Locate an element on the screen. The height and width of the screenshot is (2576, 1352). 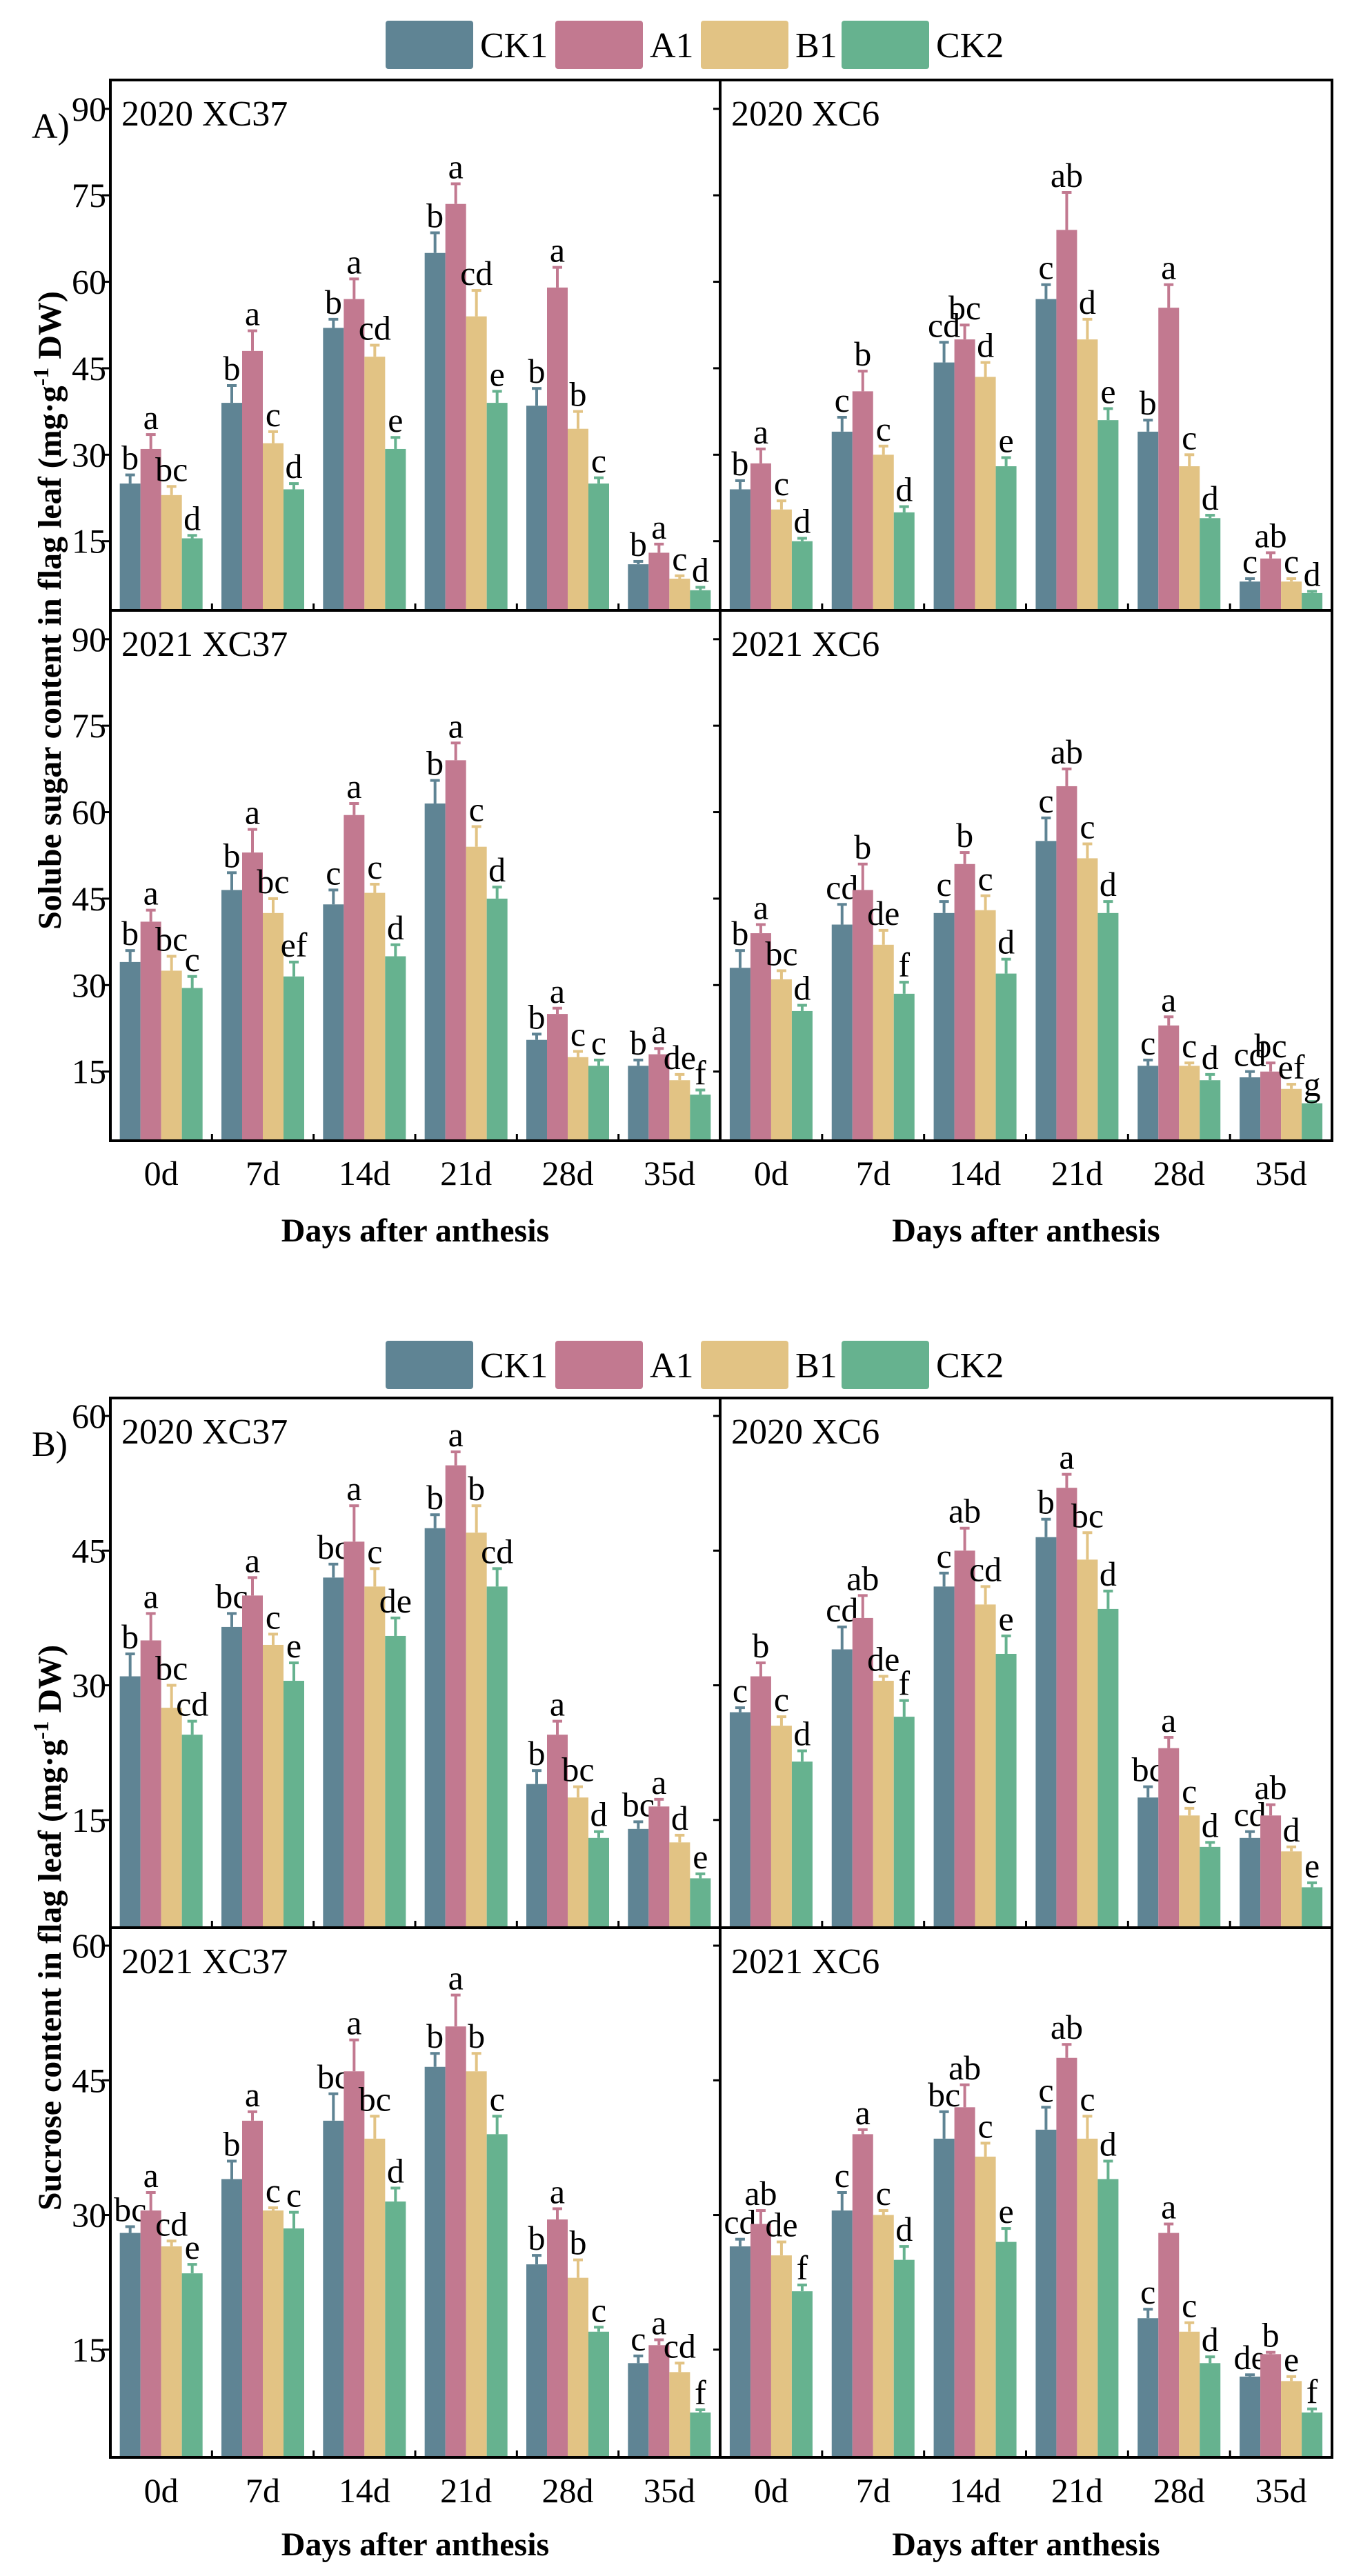
bar-ck2-28d is located at coordinates (1211, 1887).